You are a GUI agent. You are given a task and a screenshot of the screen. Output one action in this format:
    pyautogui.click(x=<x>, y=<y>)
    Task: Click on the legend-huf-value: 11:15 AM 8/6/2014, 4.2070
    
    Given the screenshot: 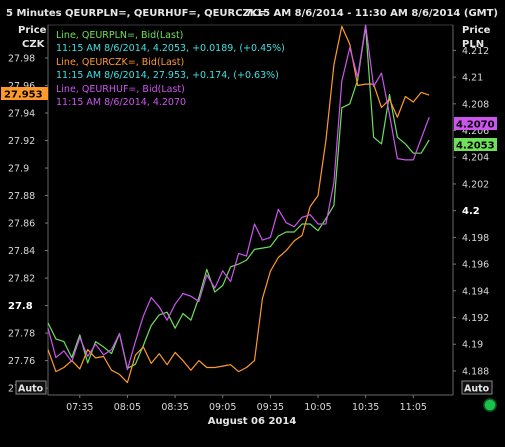 What is the action you would take?
    pyautogui.click(x=121, y=102)
    